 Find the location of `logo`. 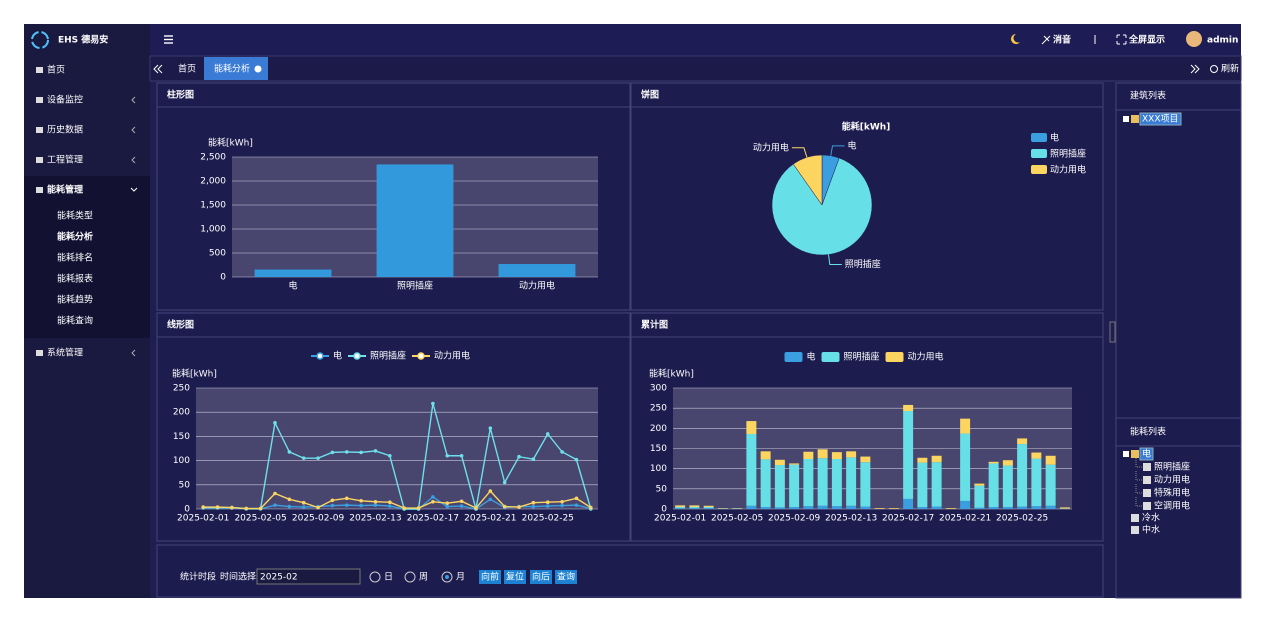

logo is located at coordinates (40, 40).